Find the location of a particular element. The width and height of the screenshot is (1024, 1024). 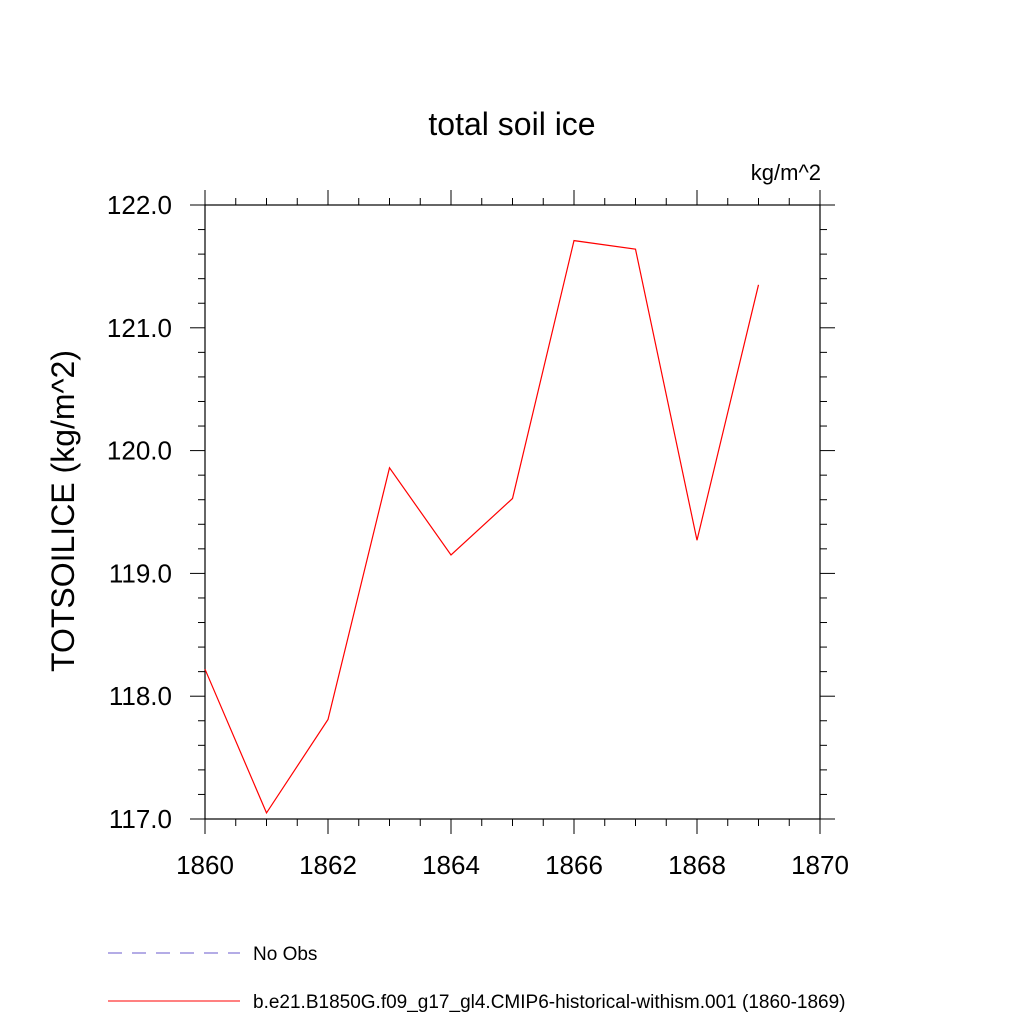

x-tick-label: 1862 is located at coordinates (328, 865).